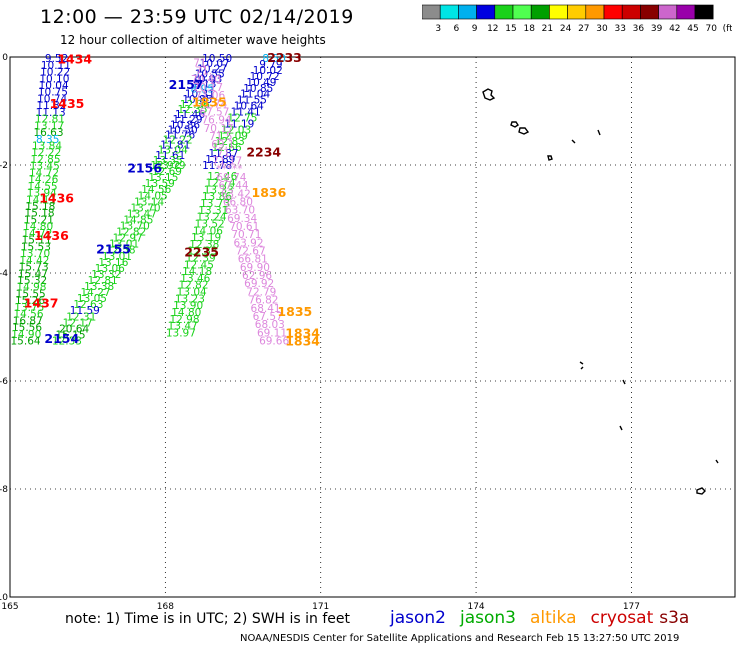 Image resolution: width=740 pixels, height=650 pixels. I want to click on pass-time-label: 1835, so click(209, 101).